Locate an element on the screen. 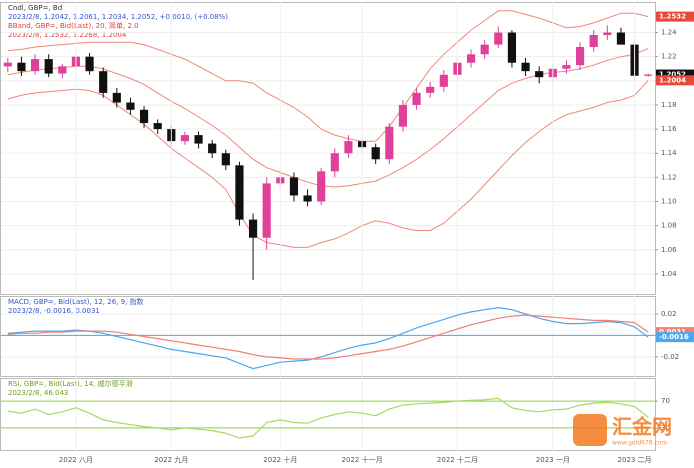 The width and height of the screenshot is (694, 468). y-tick-label: 1.16 is located at coordinates (669, 129).